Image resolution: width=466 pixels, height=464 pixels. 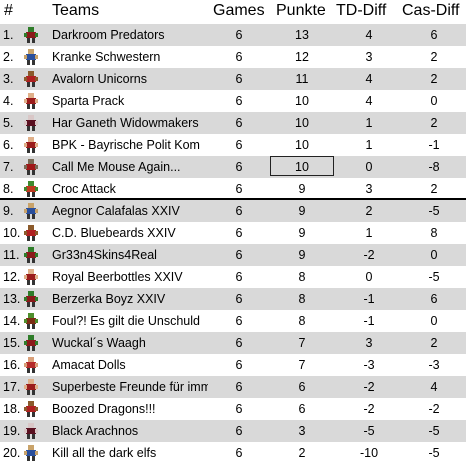 What do you see at coordinates (12, 233) in the screenshot?
I see `rank-cell: 10.` at bounding box center [12, 233].